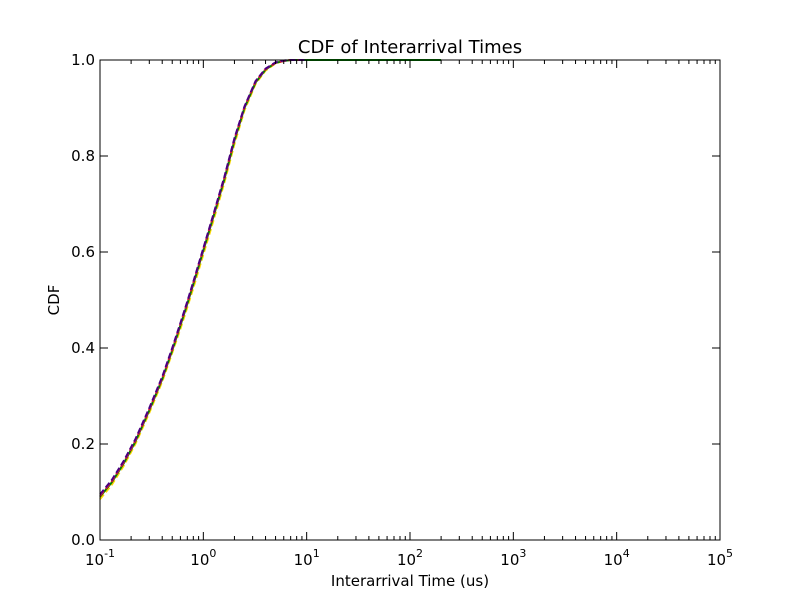 The image size is (800, 600). What do you see at coordinates (617, 558) in the screenshot?
I see `x-tick-label: 10⁴` at bounding box center [617, 558].